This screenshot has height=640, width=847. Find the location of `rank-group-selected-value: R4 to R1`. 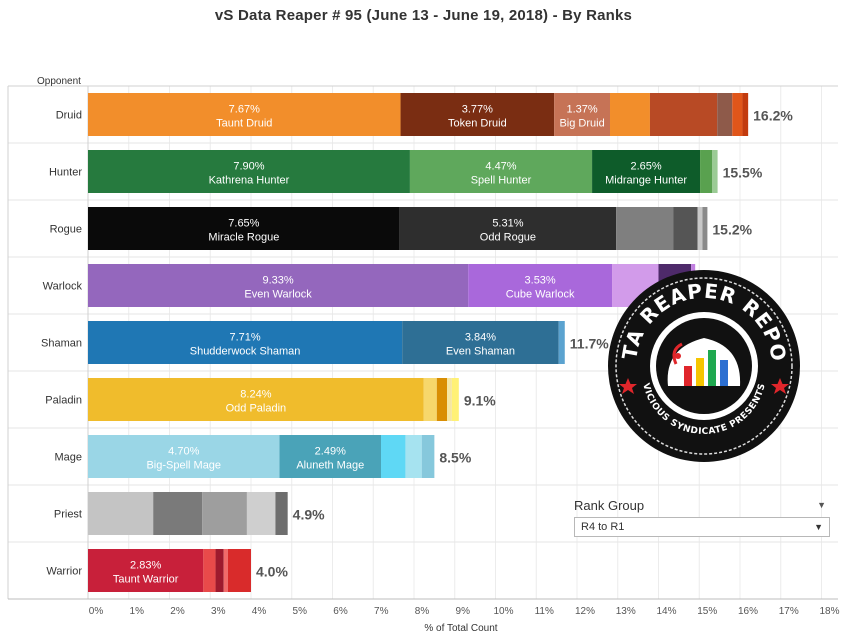

rank-group-selected-value: R4 to R1 is located at coordinates (603, 527).